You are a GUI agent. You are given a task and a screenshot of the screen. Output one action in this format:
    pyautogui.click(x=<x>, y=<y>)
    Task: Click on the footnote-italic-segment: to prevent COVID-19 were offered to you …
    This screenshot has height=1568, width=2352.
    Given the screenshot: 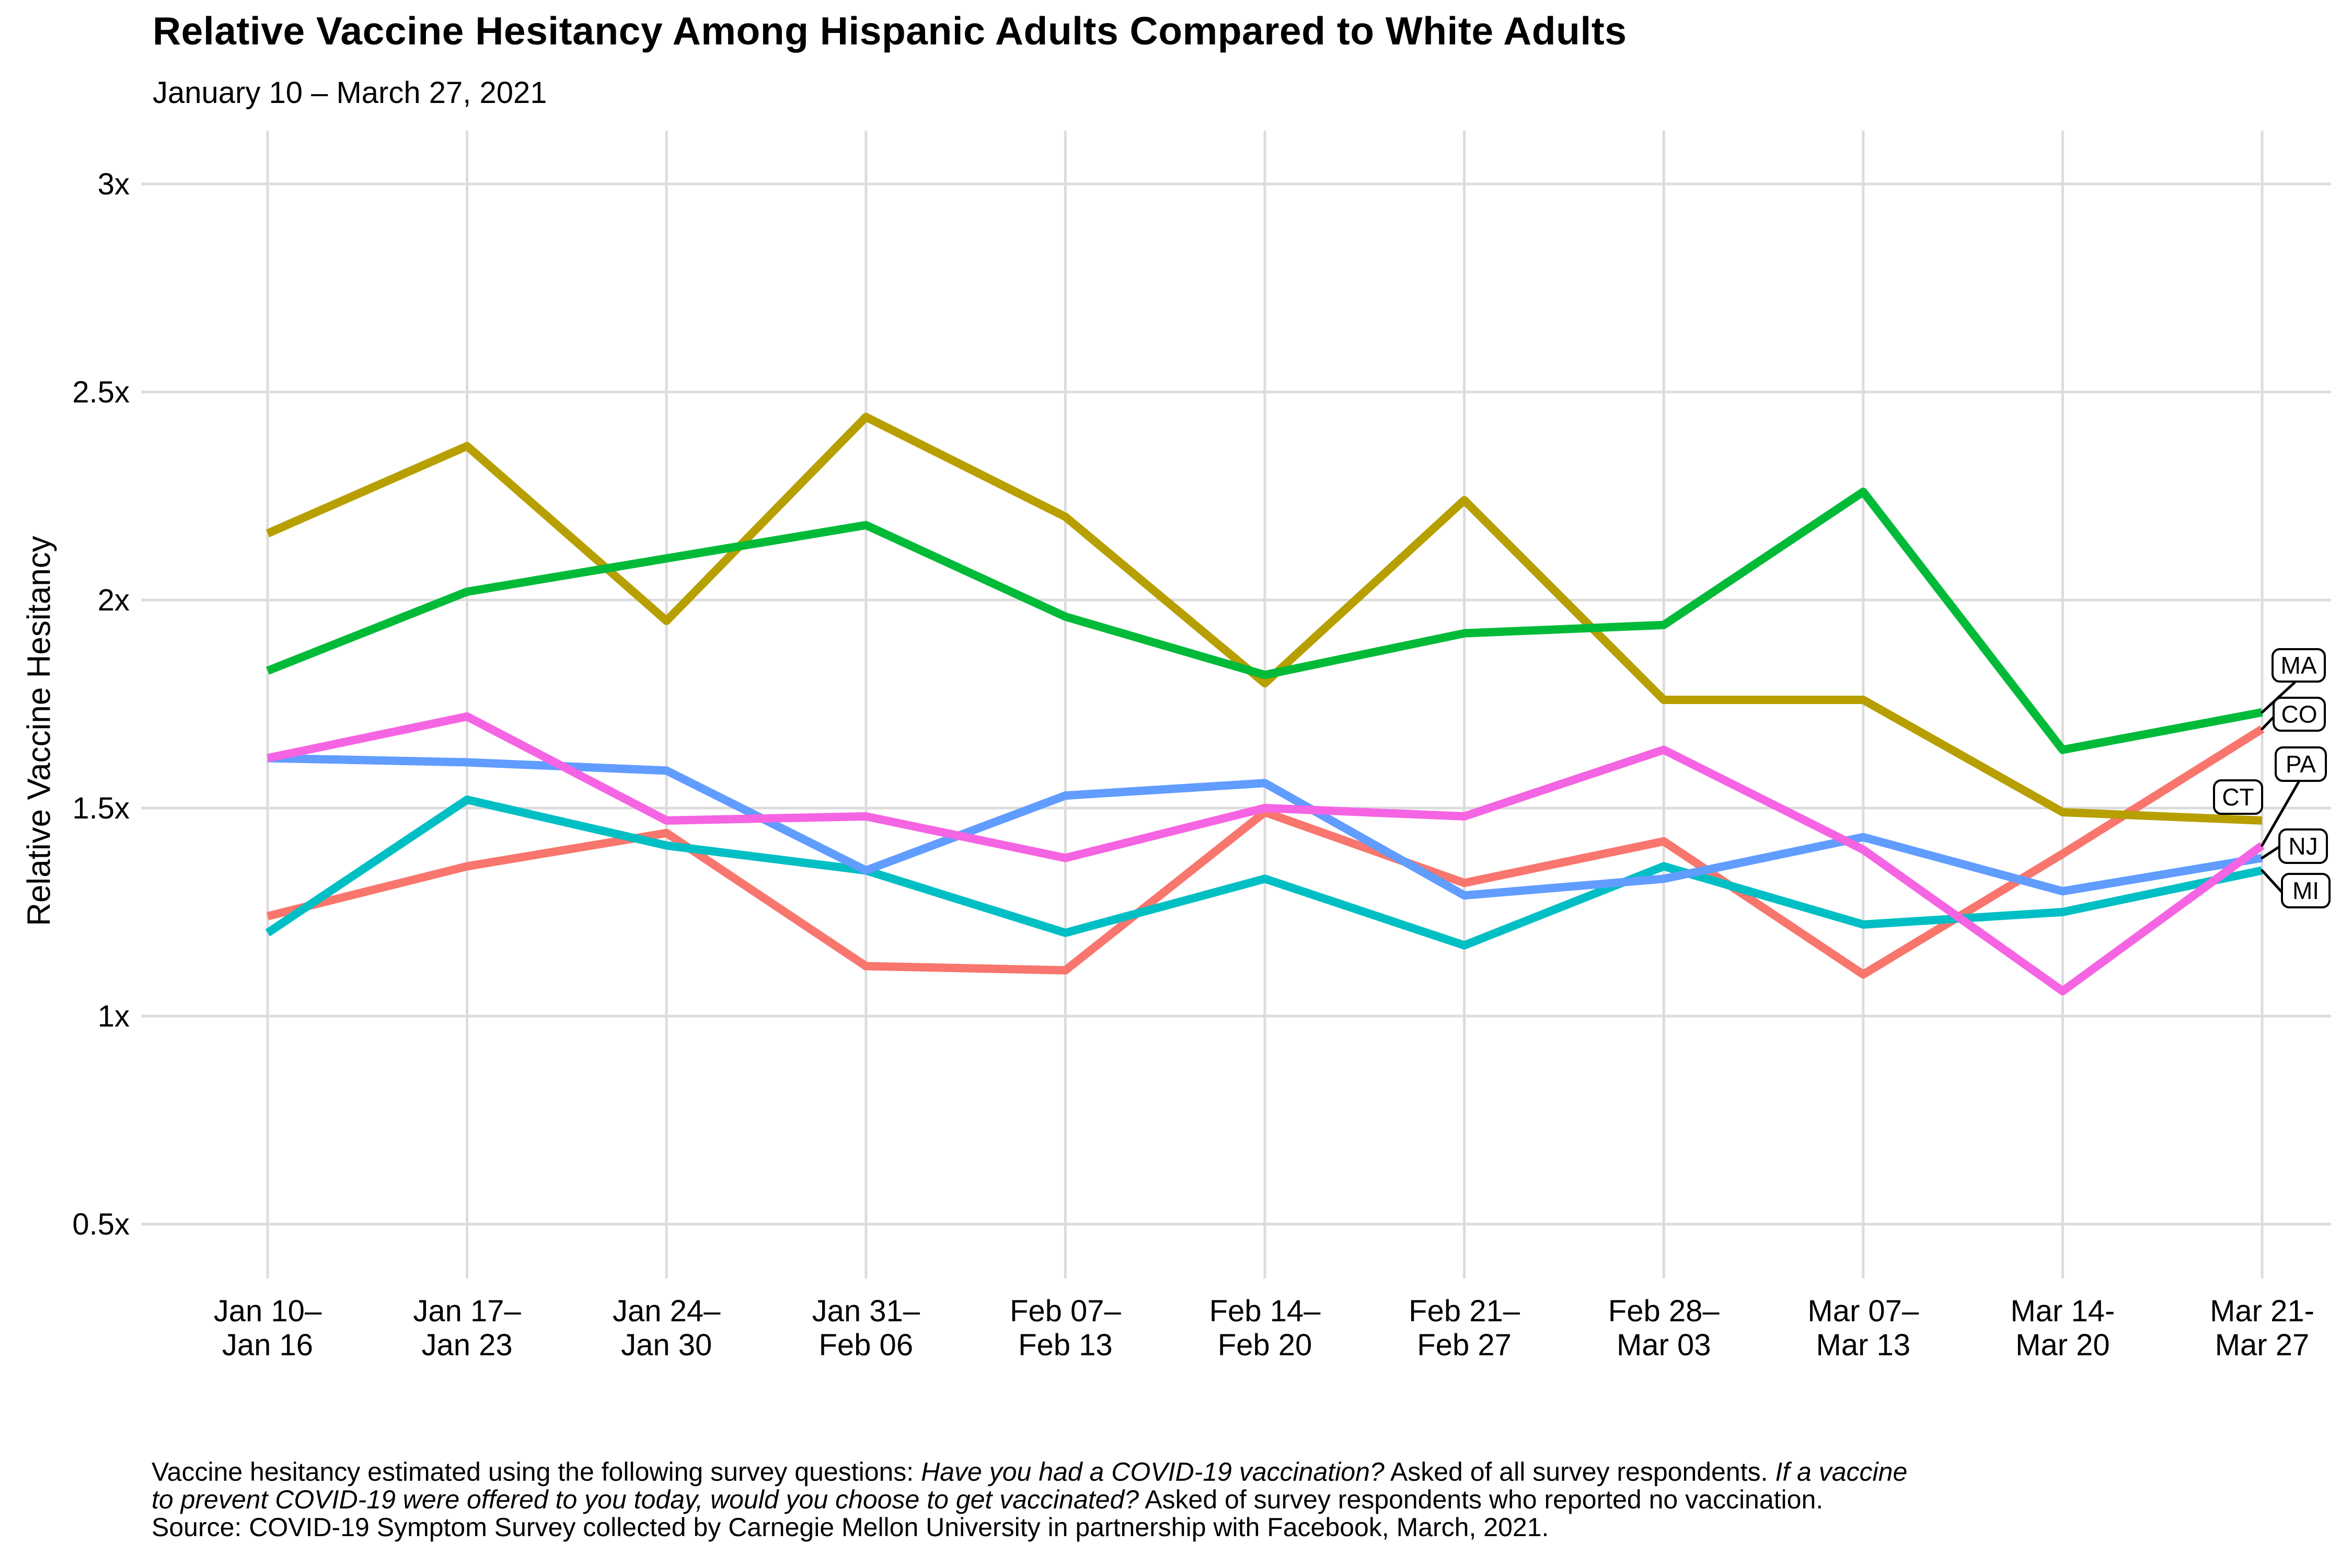 What is the action you would take?
    pyautogui.click(x=645, y=1499)
    